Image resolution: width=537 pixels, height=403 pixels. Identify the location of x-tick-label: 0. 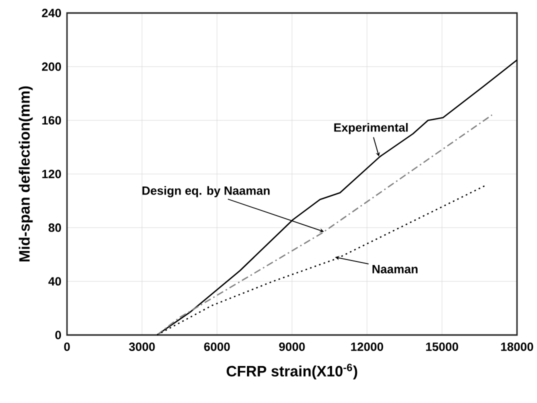
(67, 346).